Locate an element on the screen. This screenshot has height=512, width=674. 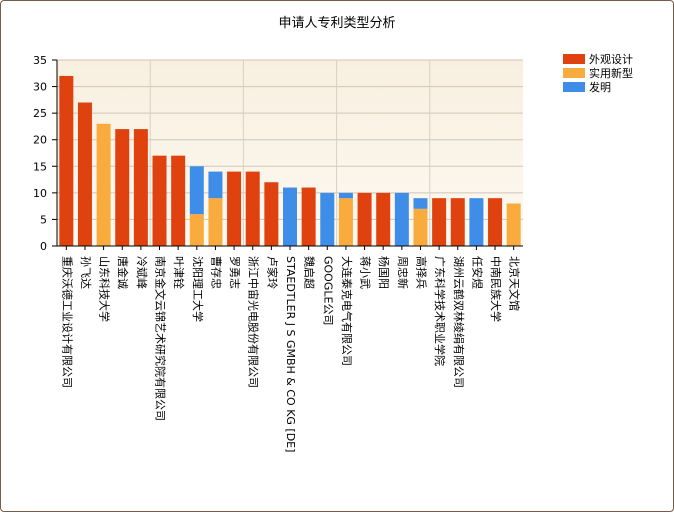
y-tick-label: 5 is located at coordinates (43, 219).